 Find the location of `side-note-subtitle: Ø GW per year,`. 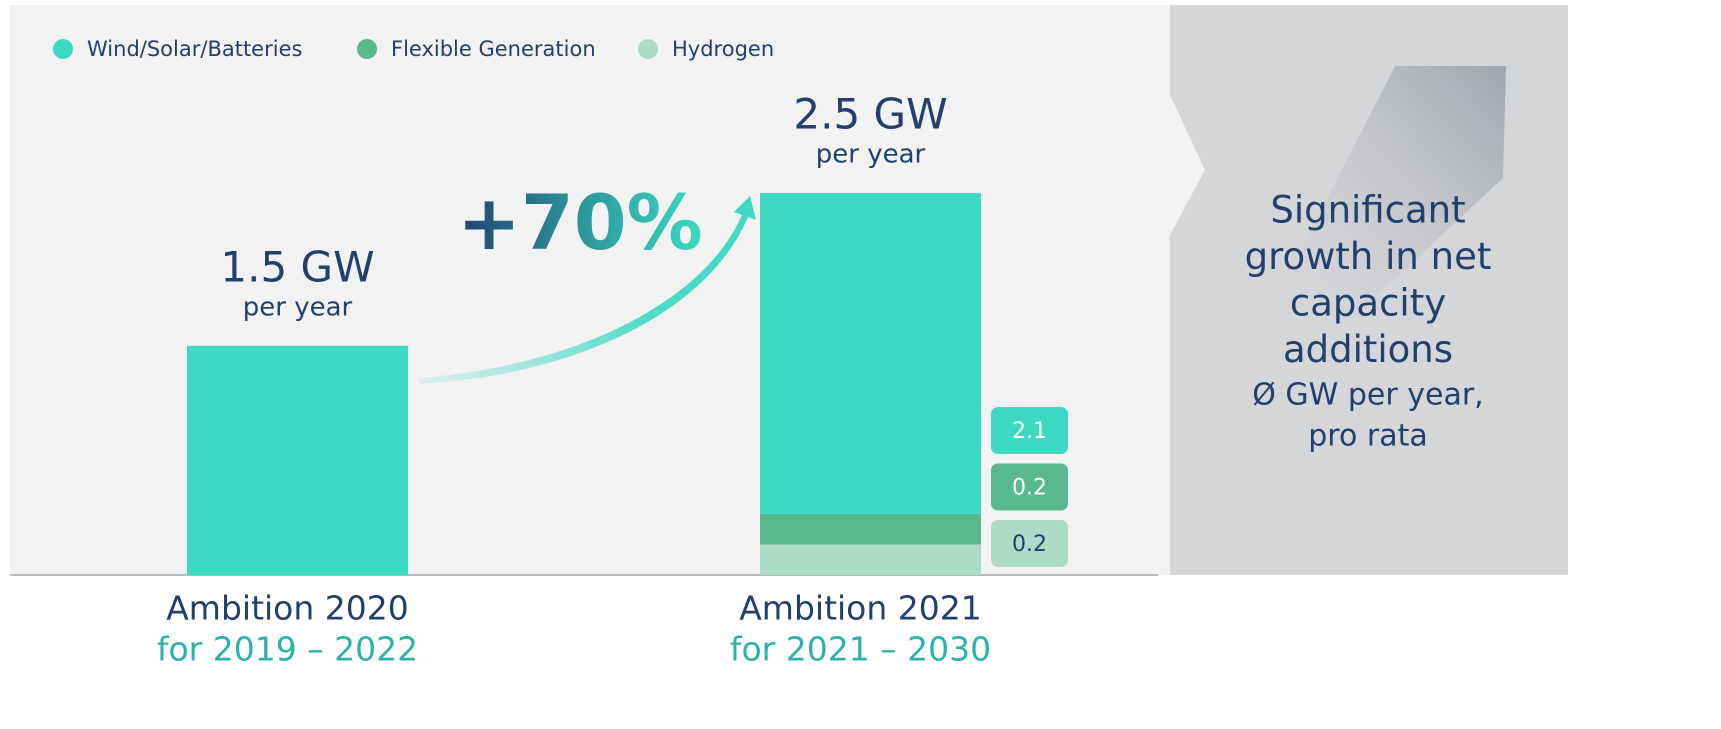

side-note-subtitle: Ø GW per year, is located at coordinates (1367, 395).